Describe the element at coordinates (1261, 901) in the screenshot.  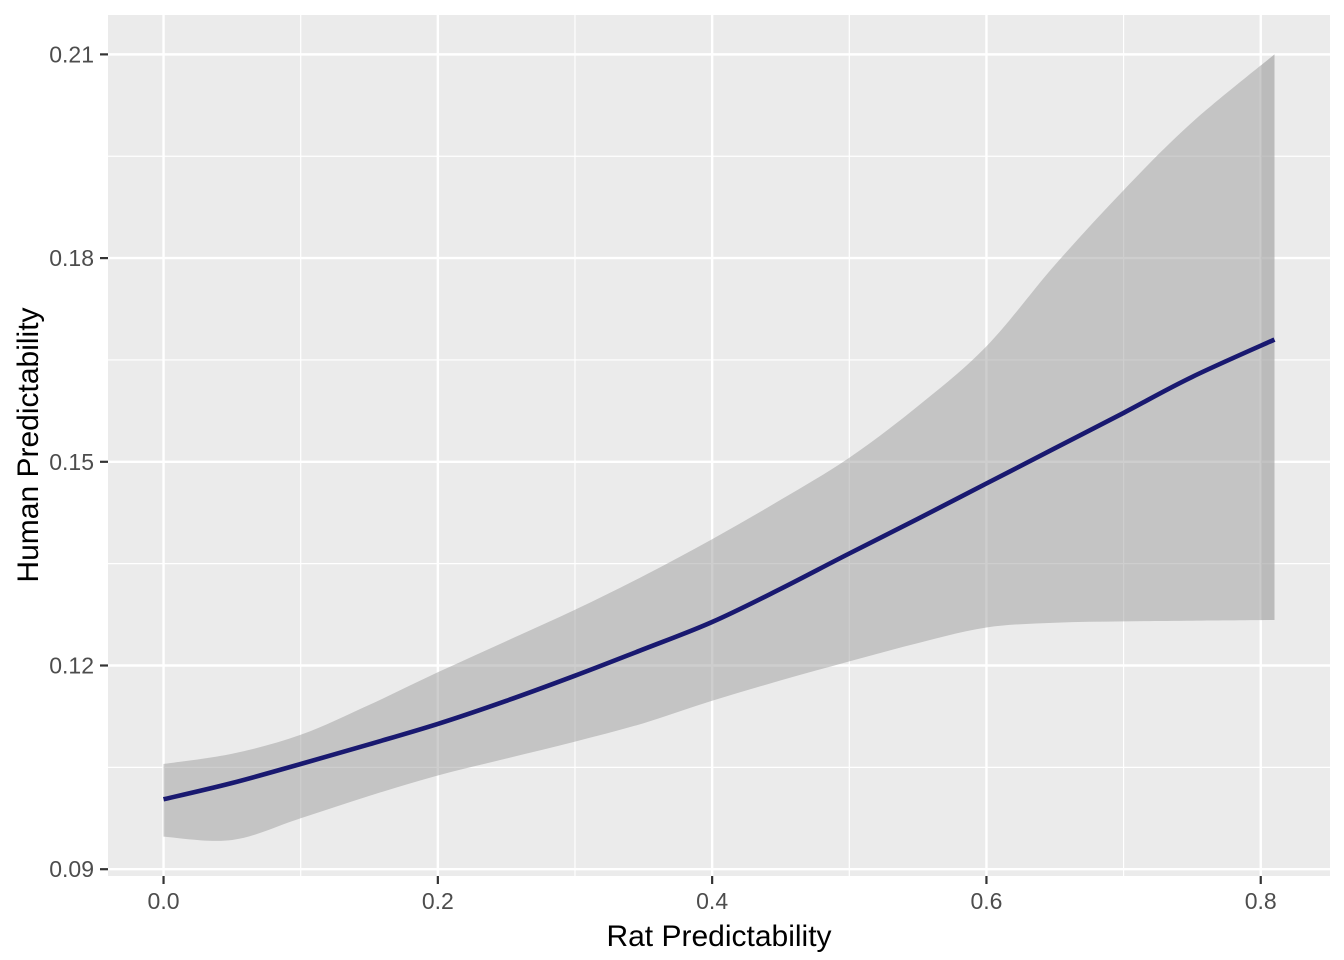
I see `x-axis-tick-label: 0.8` at that location.